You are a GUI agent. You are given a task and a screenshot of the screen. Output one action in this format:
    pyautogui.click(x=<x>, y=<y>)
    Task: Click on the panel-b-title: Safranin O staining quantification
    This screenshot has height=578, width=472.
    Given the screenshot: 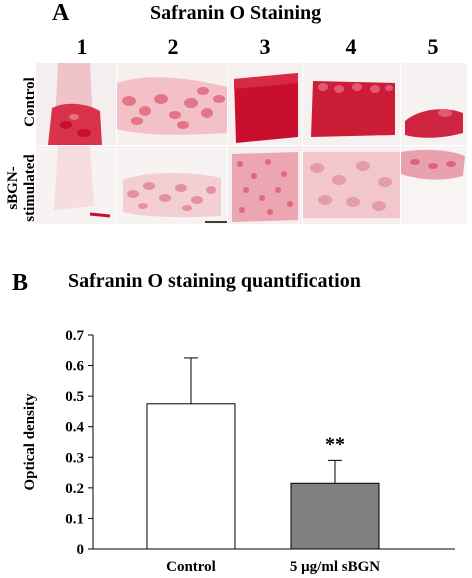 What is the action you would take?
    pyautogui.click(x=214, y=281)
    